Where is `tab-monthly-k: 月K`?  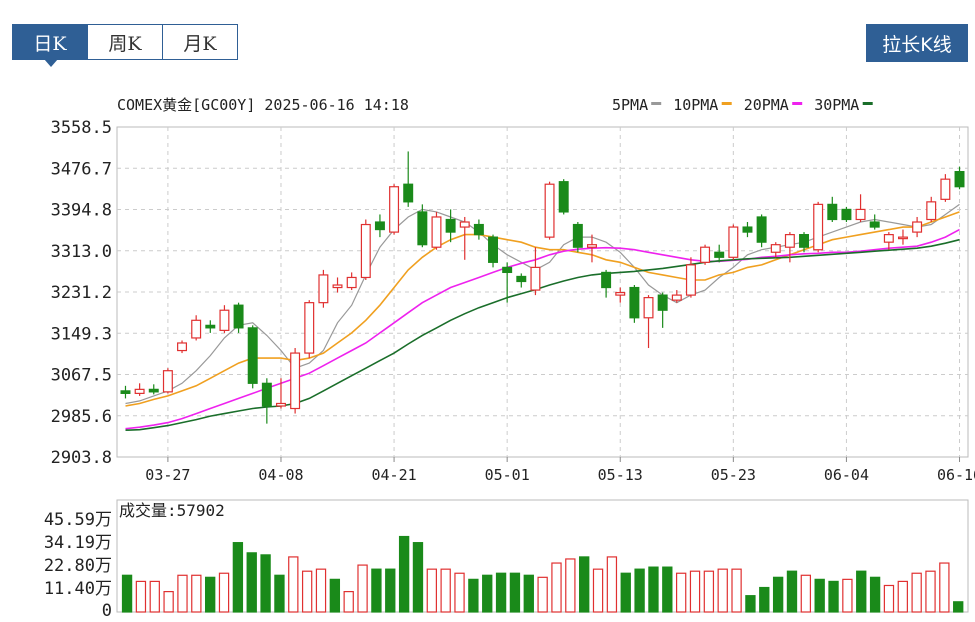
tab-monthly-k: 月K is located at coordinates (200, 42).